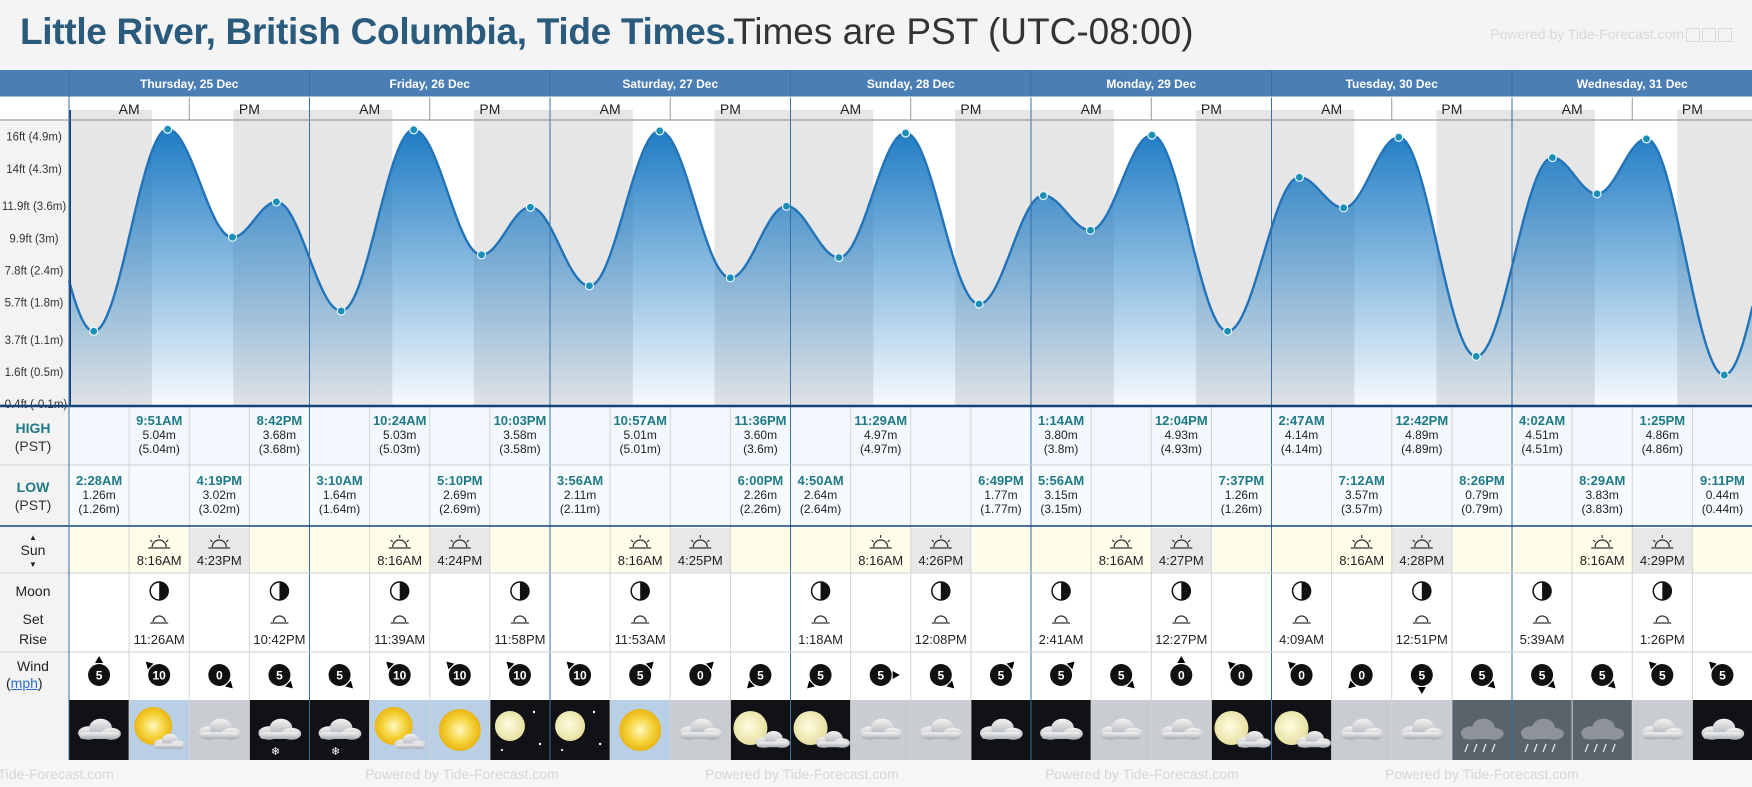 The height and width of the screenshot is (787, 1752). What do you see at coordinates (33, 446) in the screenshot?
I see `high-tz-label: (PST)` at bounding box center [33, 446].